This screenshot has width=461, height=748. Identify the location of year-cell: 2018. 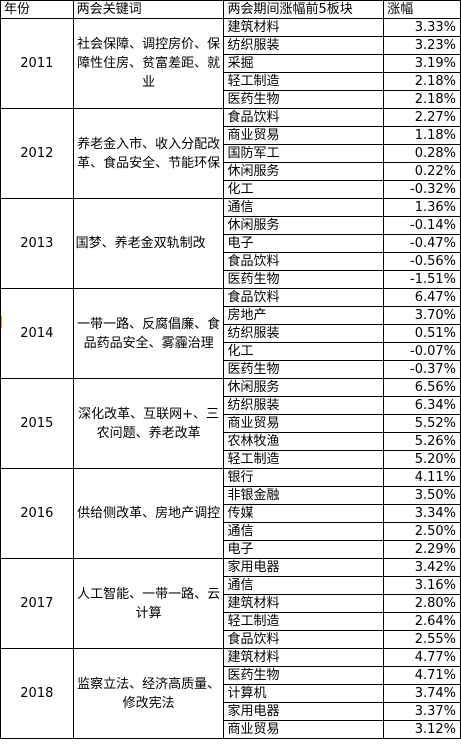
(37, 693).